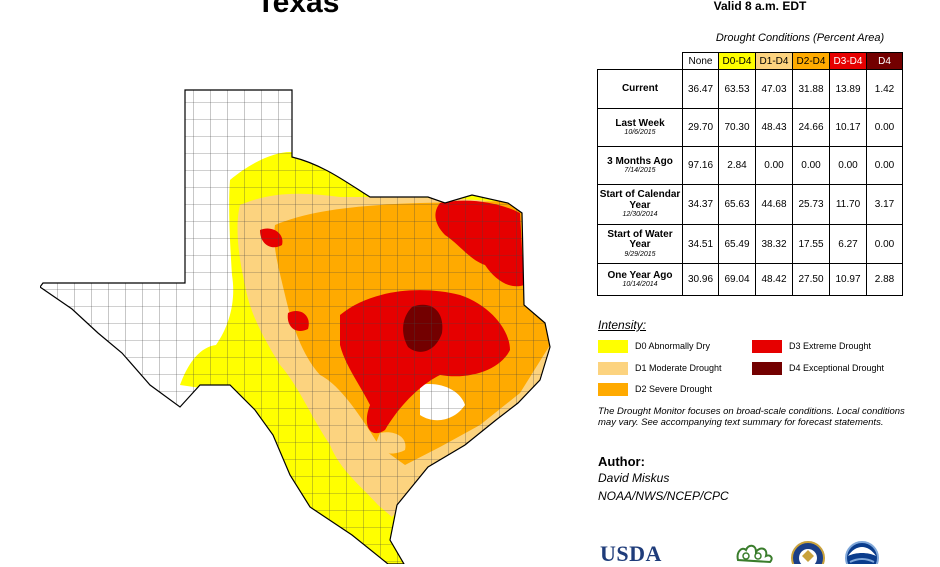  I want to click on legend-label: D1 Moderate Drought, so click(678, 368).